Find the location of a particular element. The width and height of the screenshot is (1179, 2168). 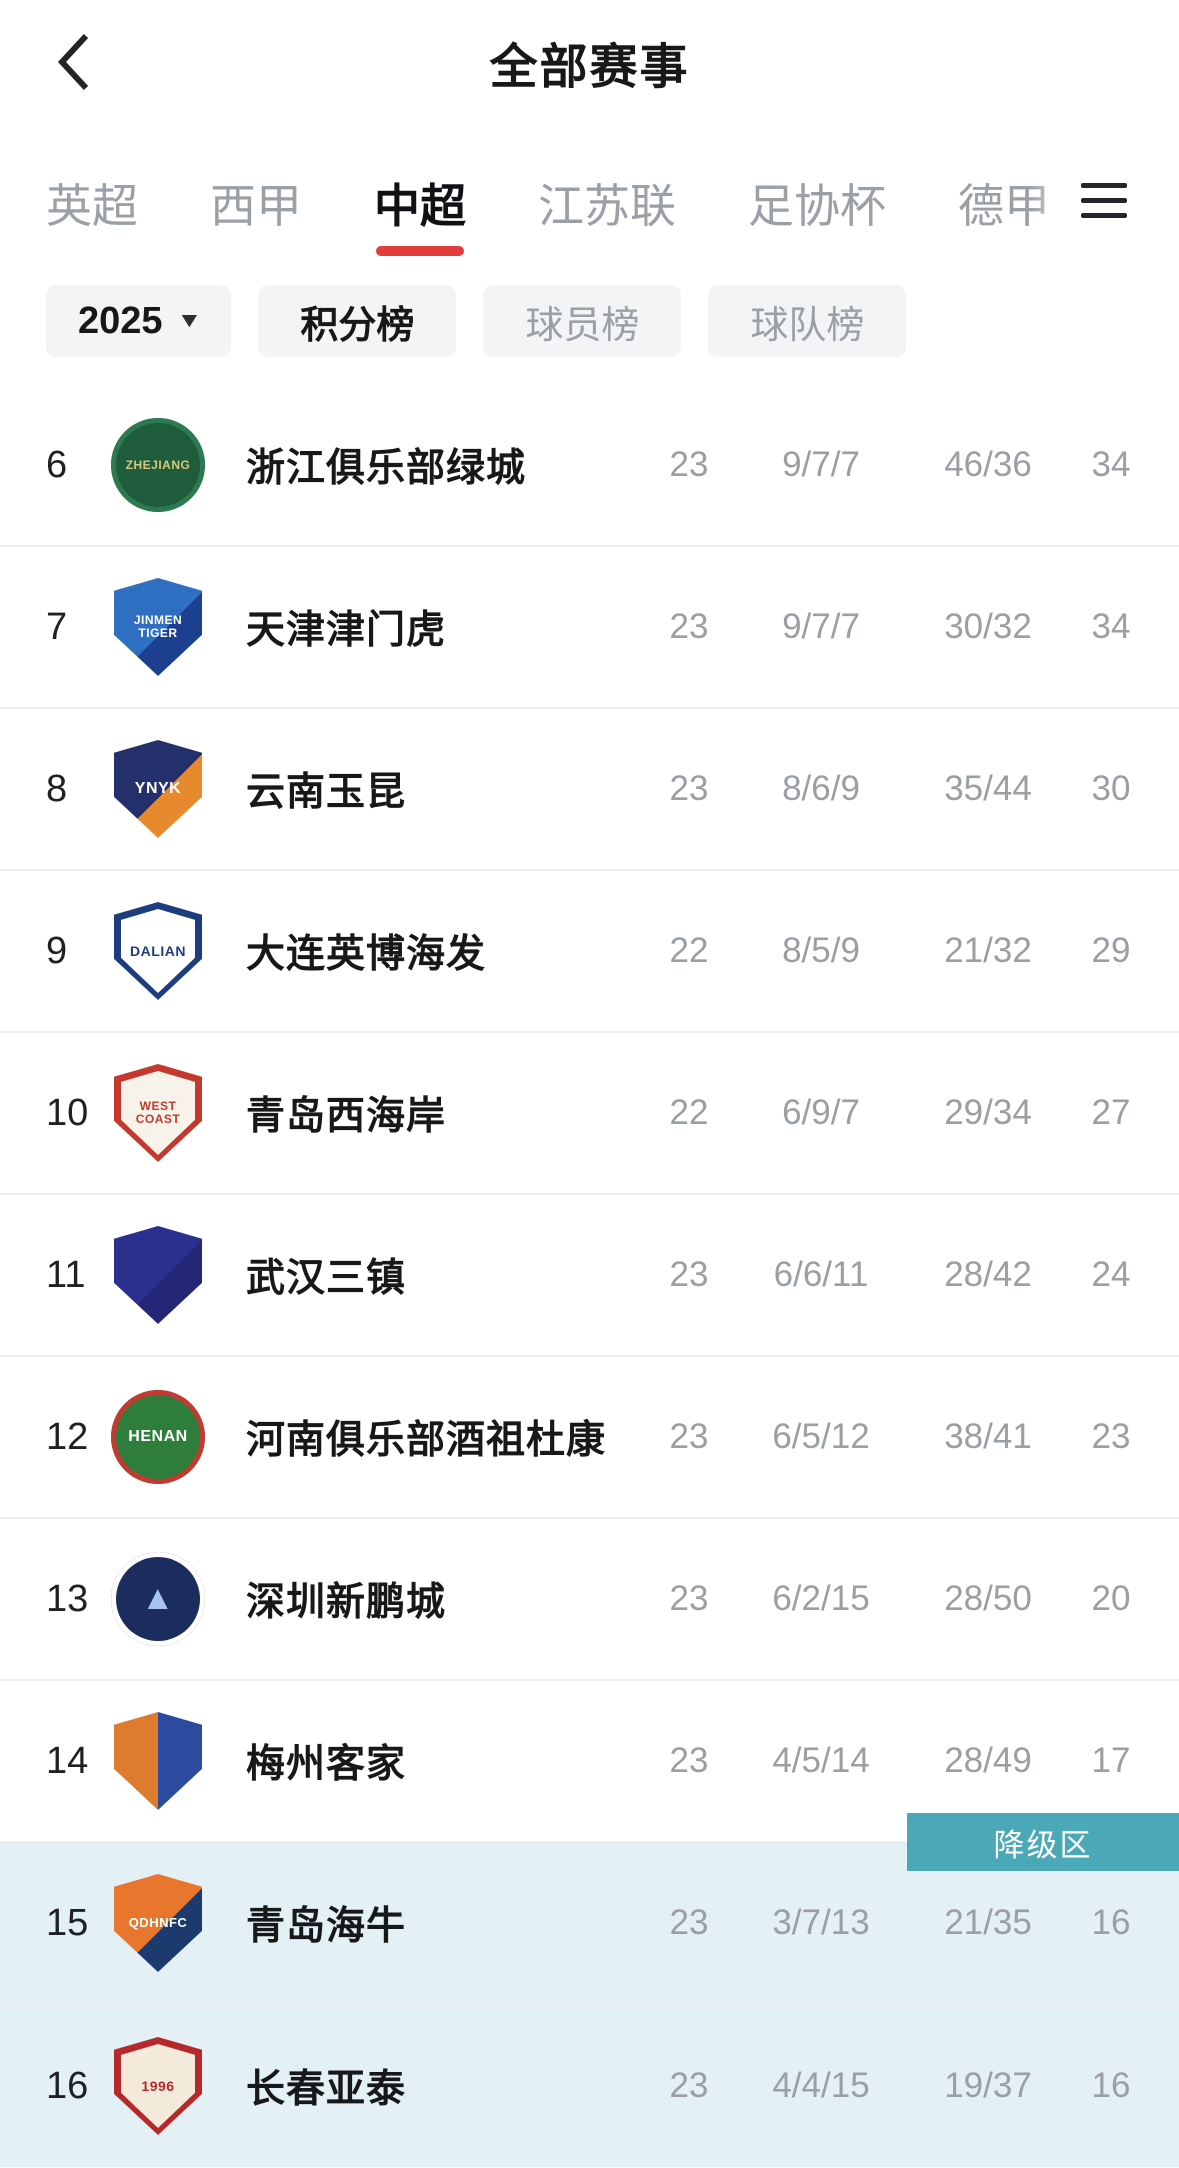

table-row: 10 WEST COAST 青岛西海岸 22 6/9/7 29/34 27 is located at coordinates (589, 1114).